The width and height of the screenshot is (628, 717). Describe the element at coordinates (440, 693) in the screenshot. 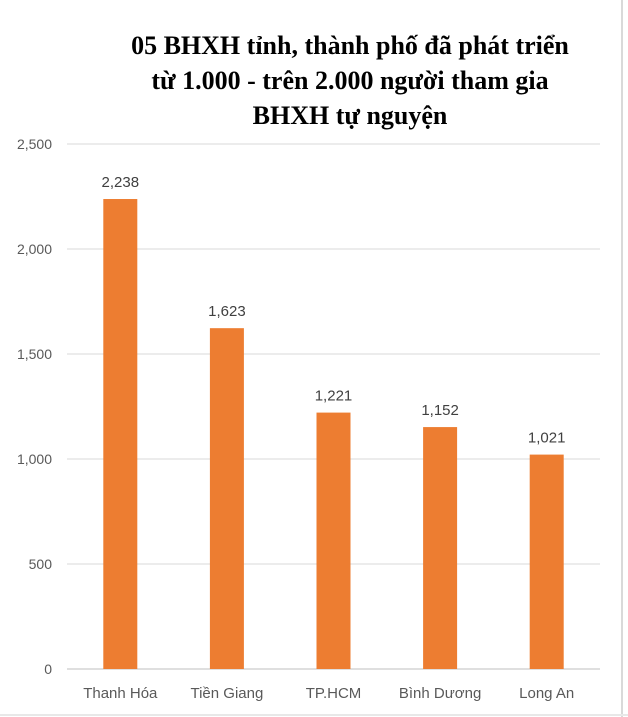

I see `x-tick-label: Bình Dương` at that location.